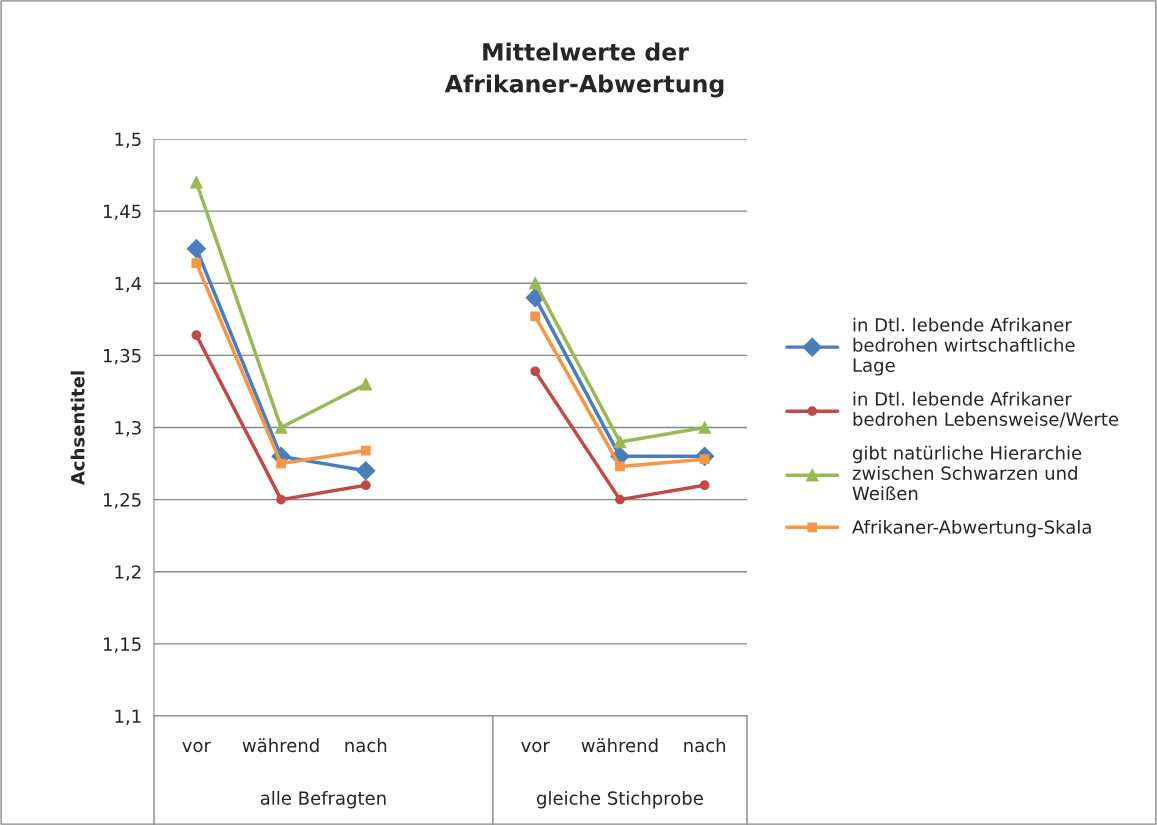 The image size is (1157, 825). What do you see at coordinates (964, 346) in the screenshot?
I see `legend-label: in Dtl. lebende Afrikaner bedrohen wirtschaftliche Lage` at bounding box center [964, 346].